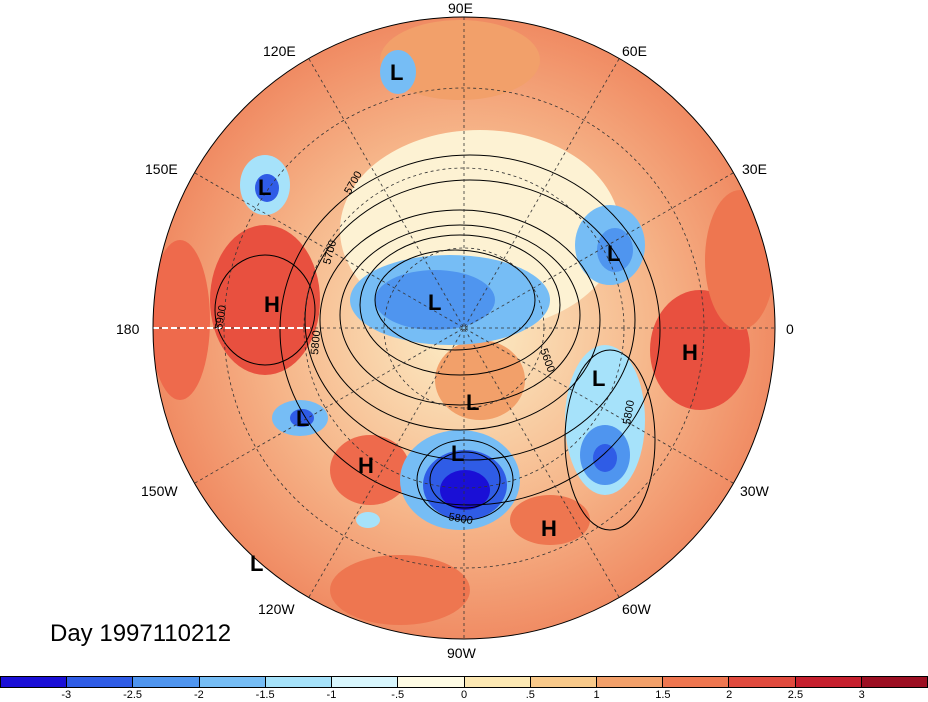 Image resolution: width=928 pixels, height=702 pixels. Describe the element at coordinates (221, 317) in the screenshot. I see `contour-label: 5900` at that location.